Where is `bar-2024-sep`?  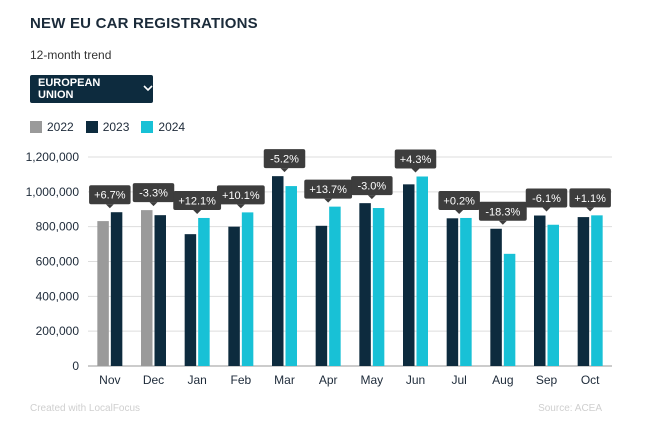
bar-2024-sep is located at coordinates (553, 295).